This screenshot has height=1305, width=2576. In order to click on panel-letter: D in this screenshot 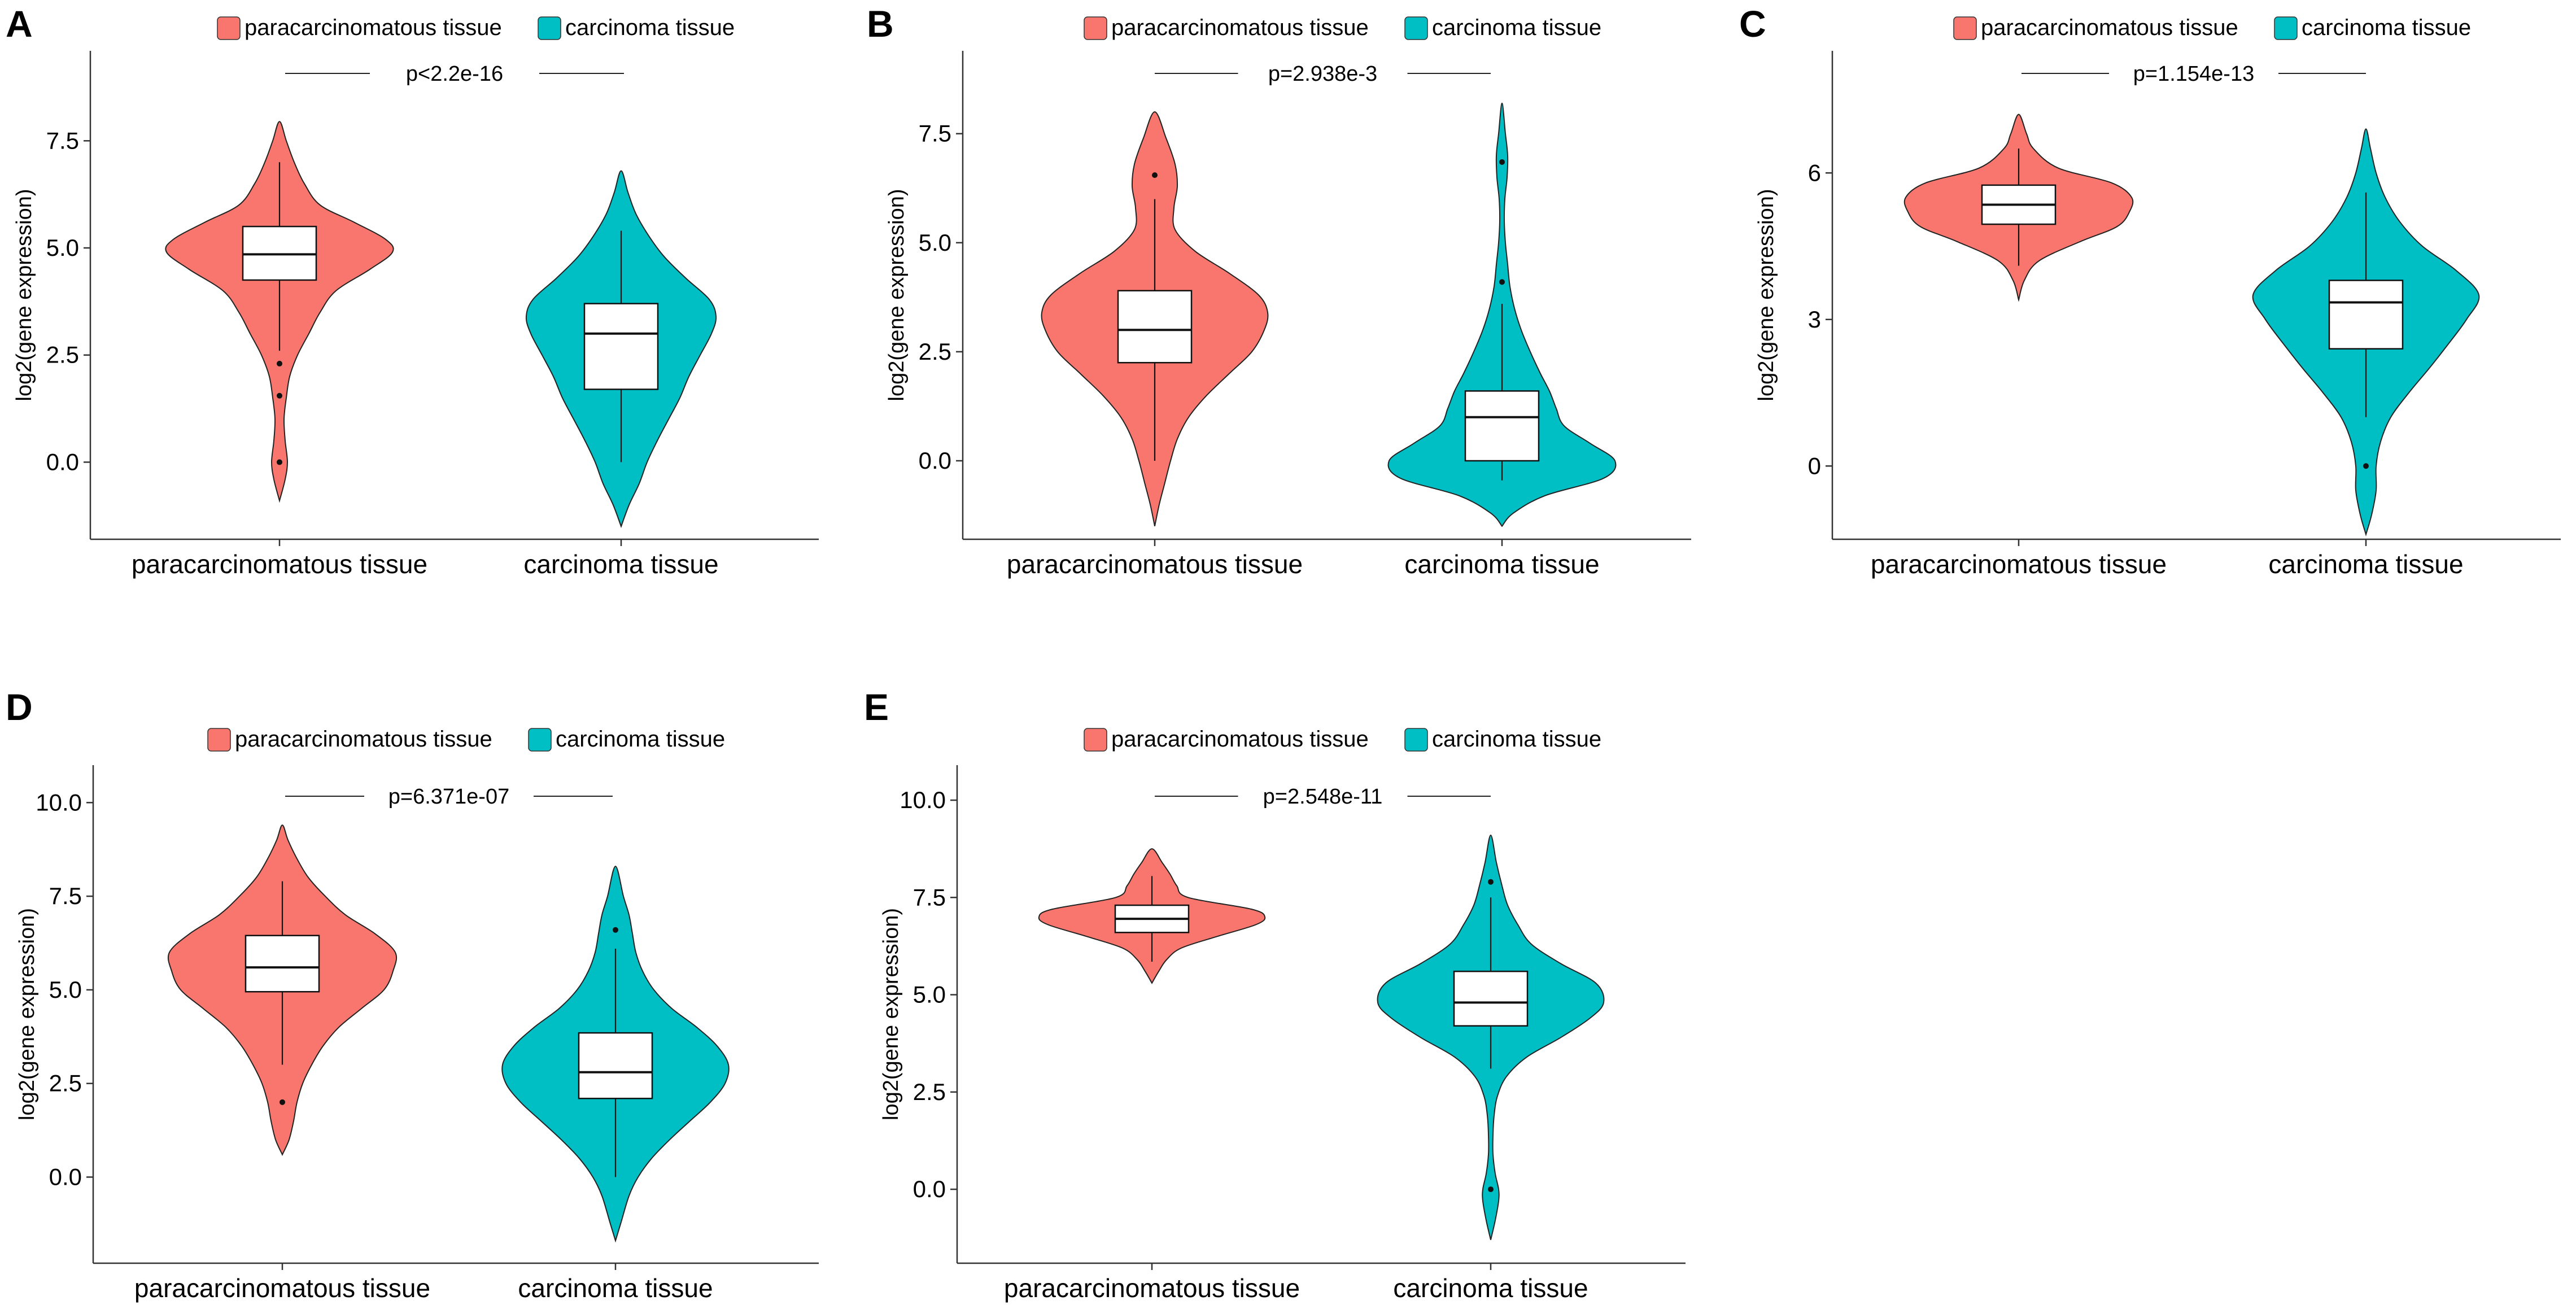, I will do `click(20, 707)`.